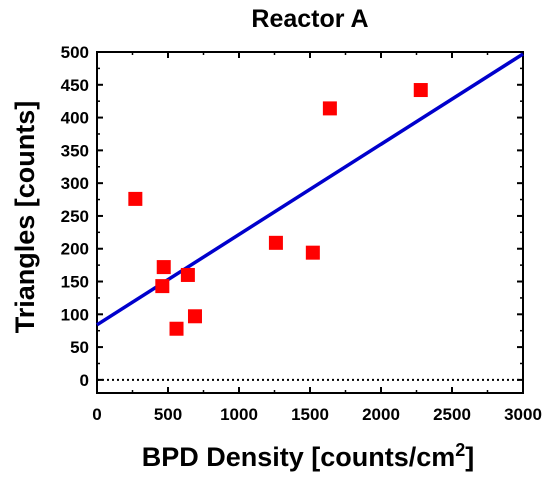 This screenshot has height=479, width=550. Describe the element at coordinates (75, 85) in the screenshot. I see `y-tick-label: 450` at that location.